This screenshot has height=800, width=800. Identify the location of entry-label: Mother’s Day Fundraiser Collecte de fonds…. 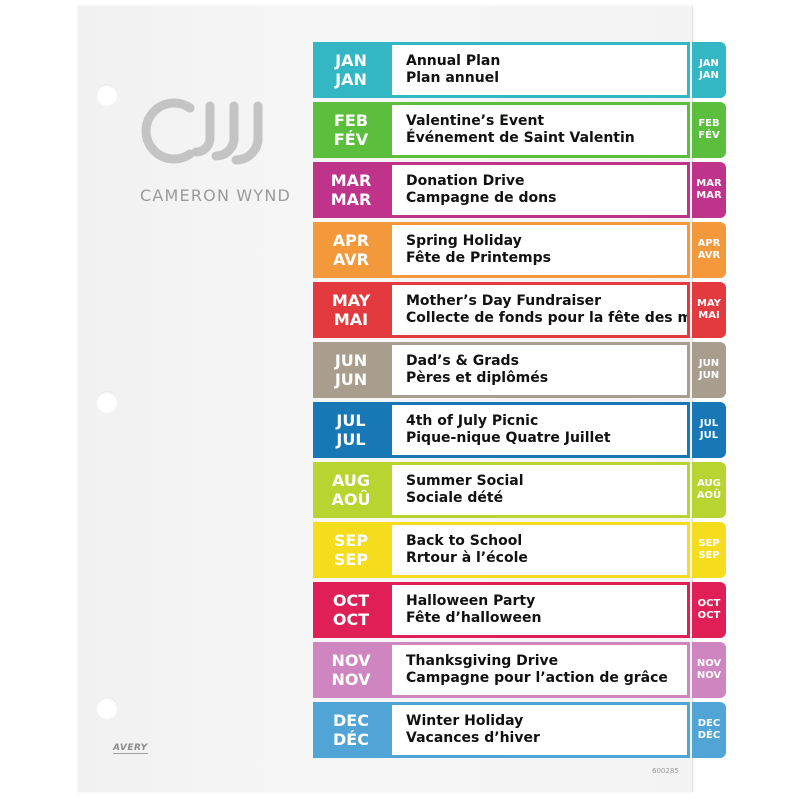
(539, 310).